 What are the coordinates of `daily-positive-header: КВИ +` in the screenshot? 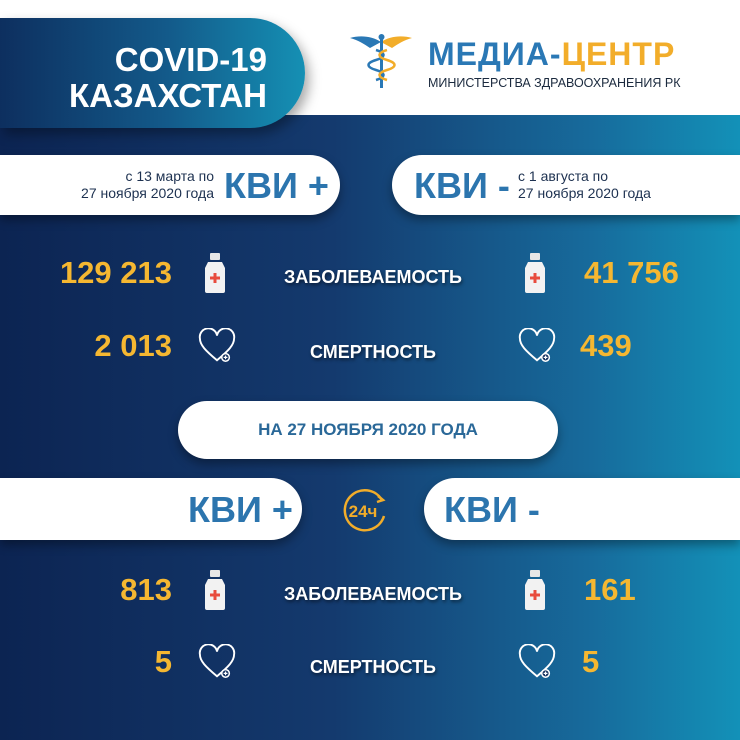 It's located at (151, 509).